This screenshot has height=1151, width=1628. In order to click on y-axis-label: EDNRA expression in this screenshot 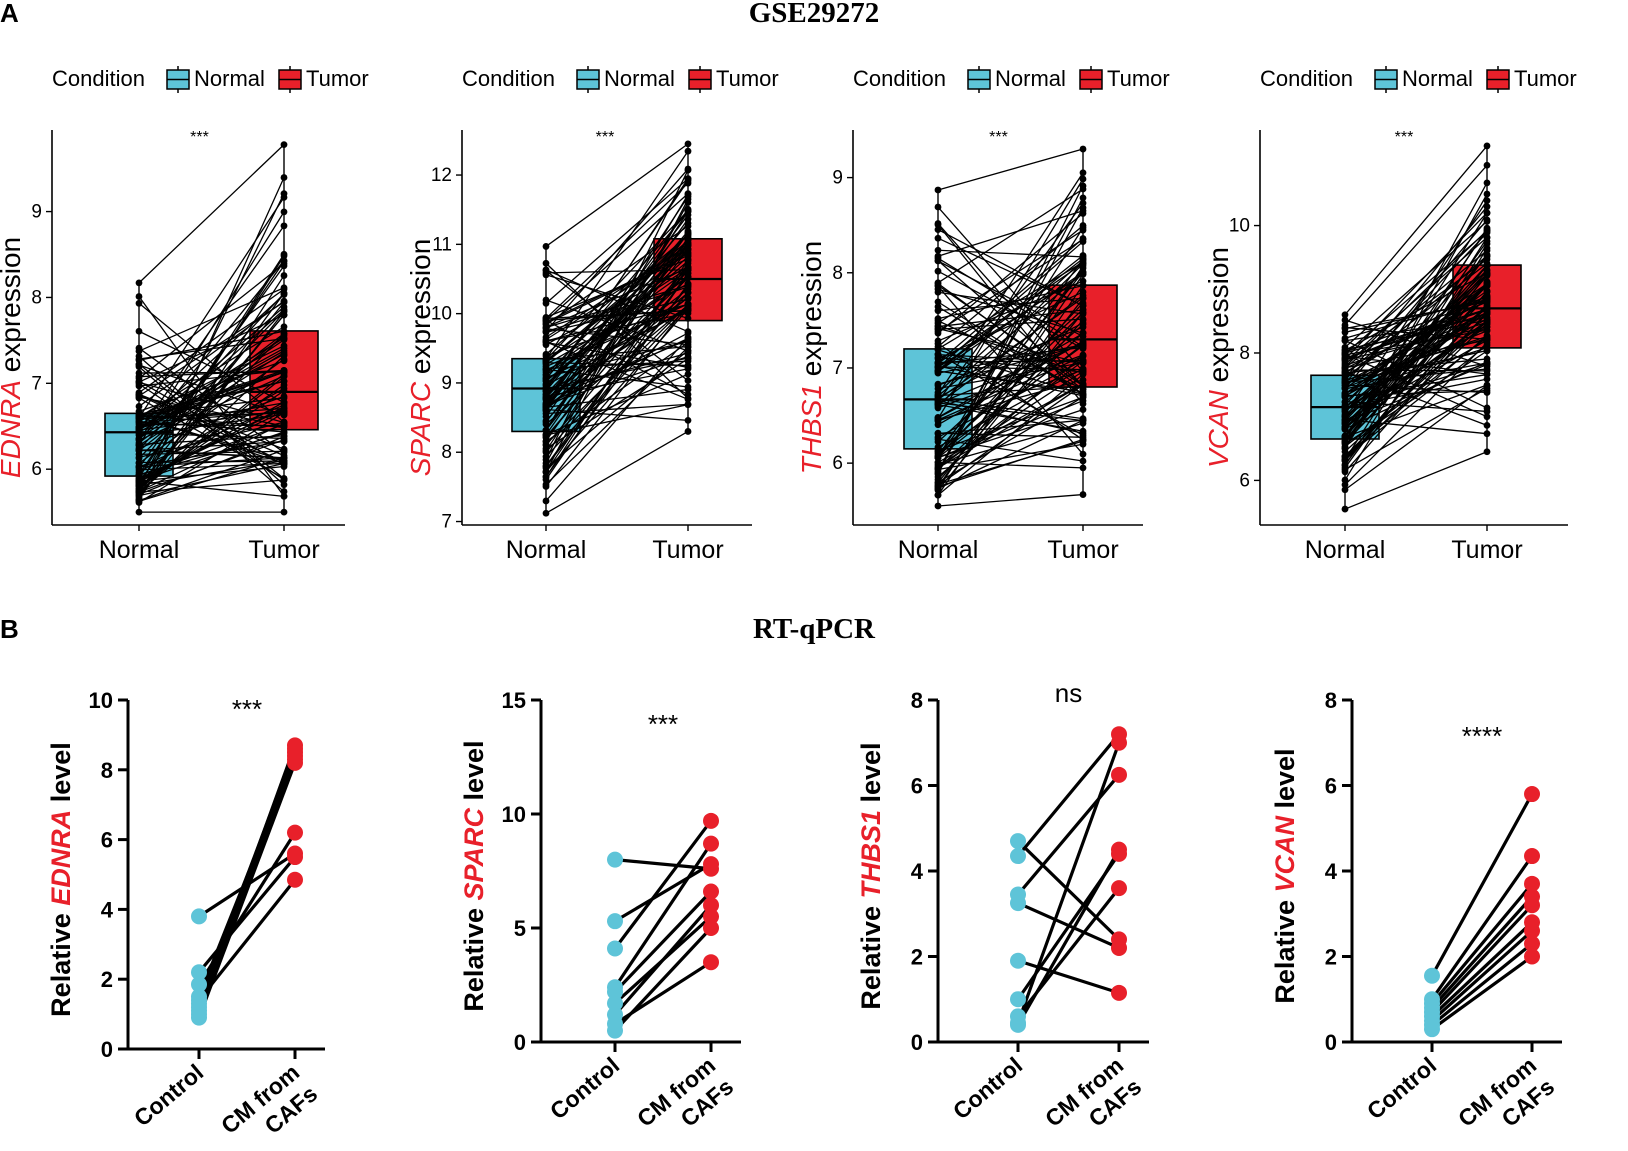, I will do `click(13, 357)`.